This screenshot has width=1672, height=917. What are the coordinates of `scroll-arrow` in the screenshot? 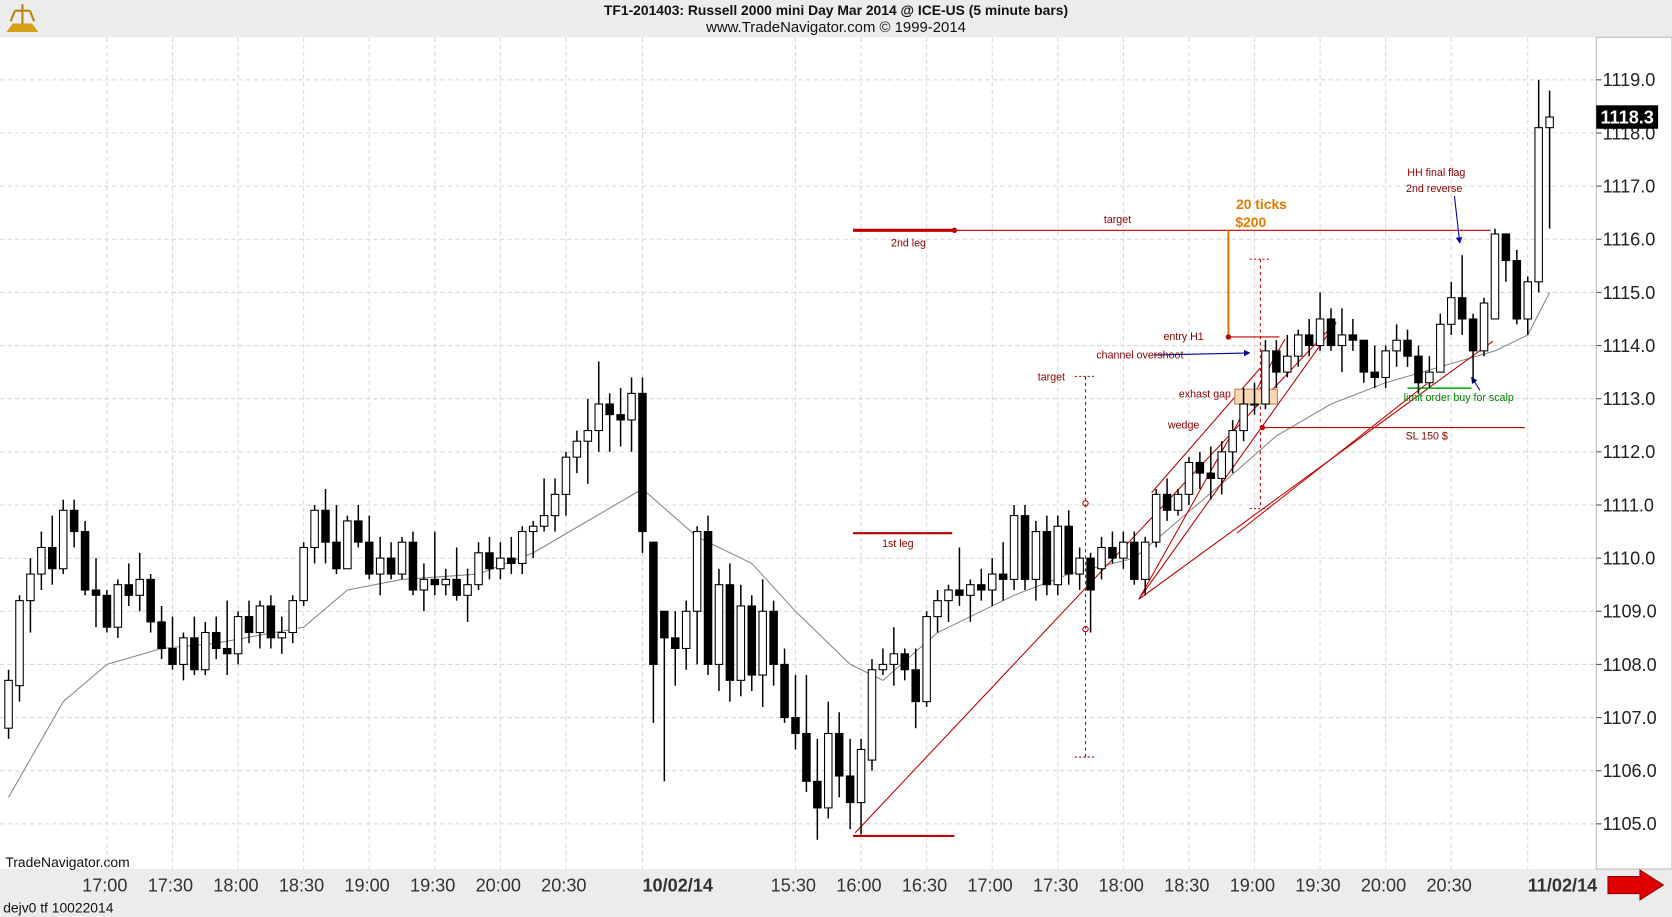 It's located at (1636, 885).